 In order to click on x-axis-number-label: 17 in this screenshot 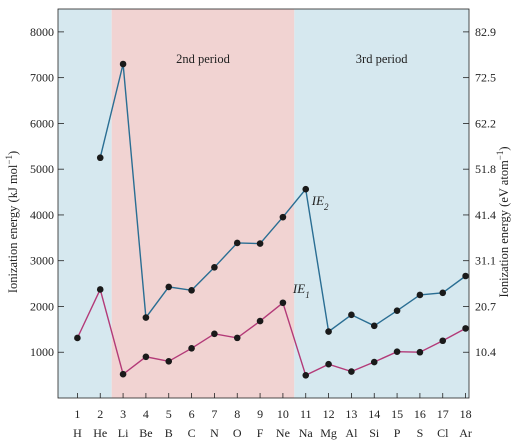, I will do `click(443, 414)`.